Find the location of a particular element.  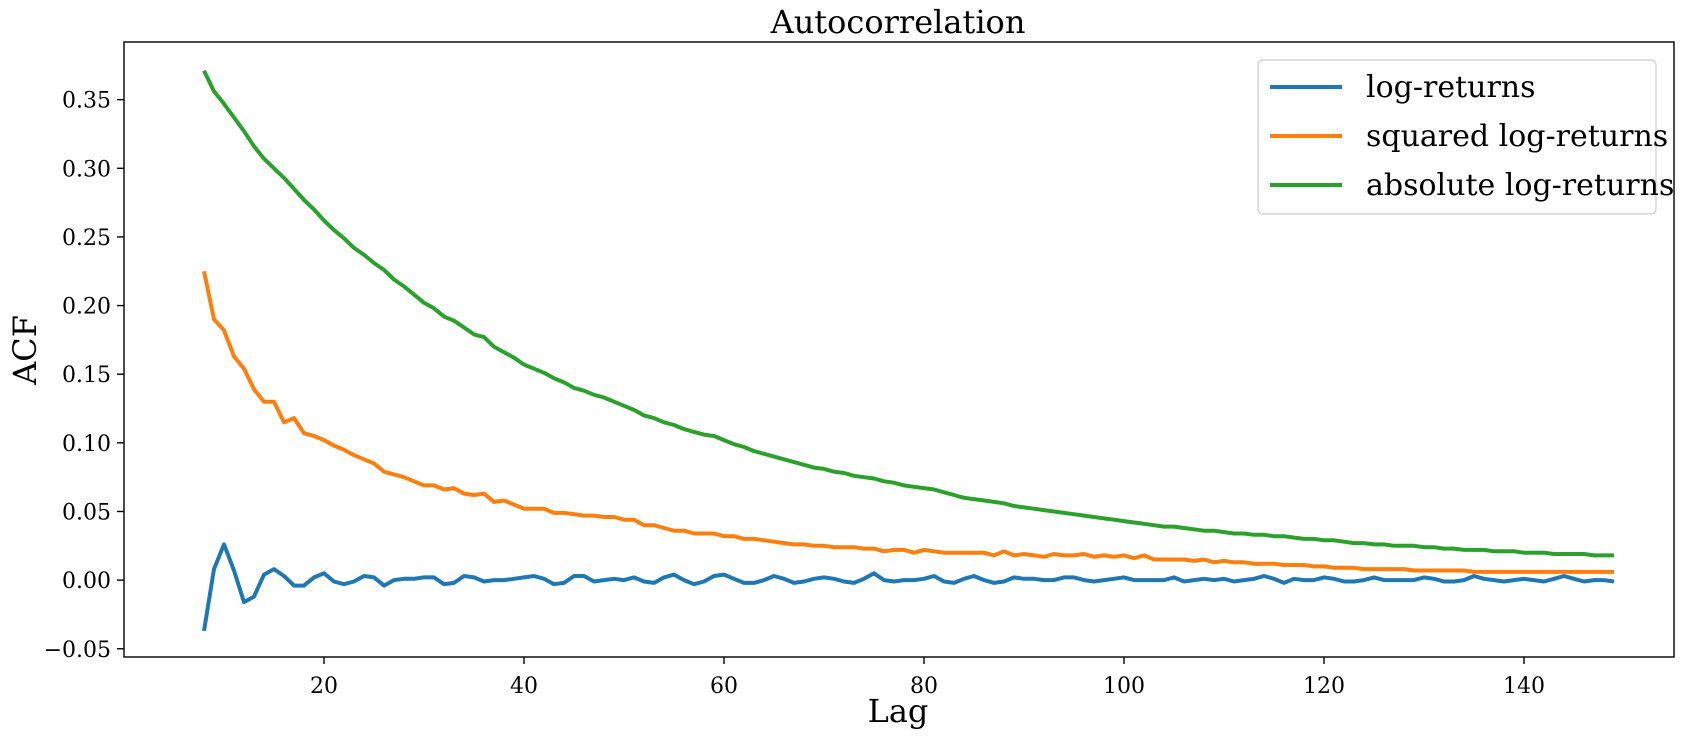

x-tick-label: 140 is located at coordinates (1524, 686).